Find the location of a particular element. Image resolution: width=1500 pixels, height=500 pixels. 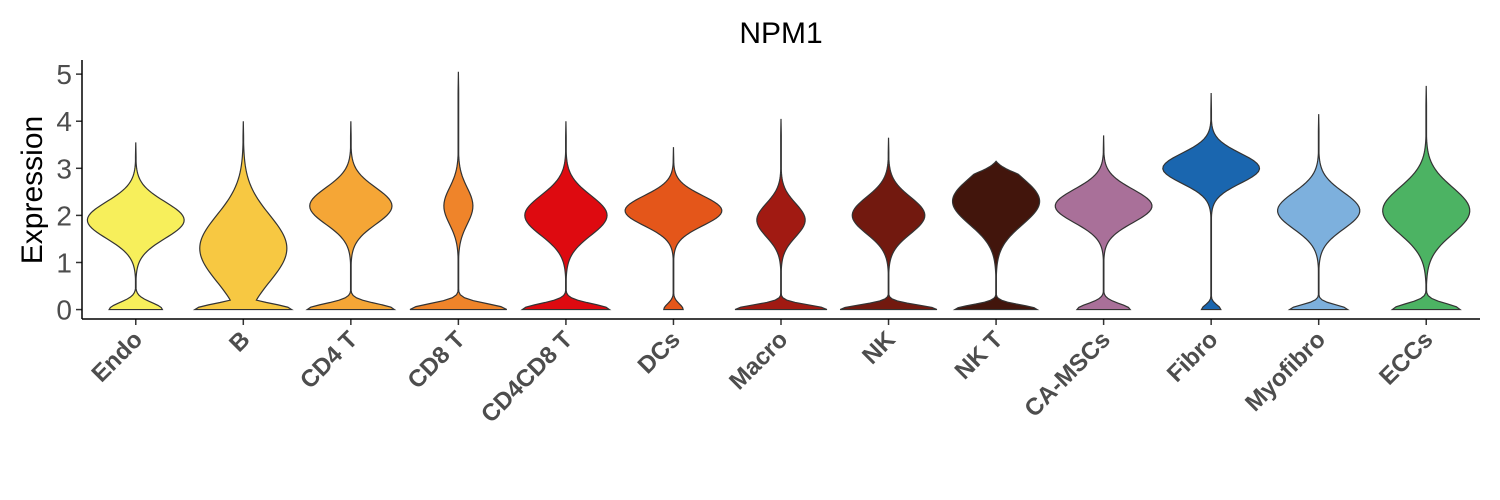

y-axis-label: Expression is located at coordinates (32, 190).